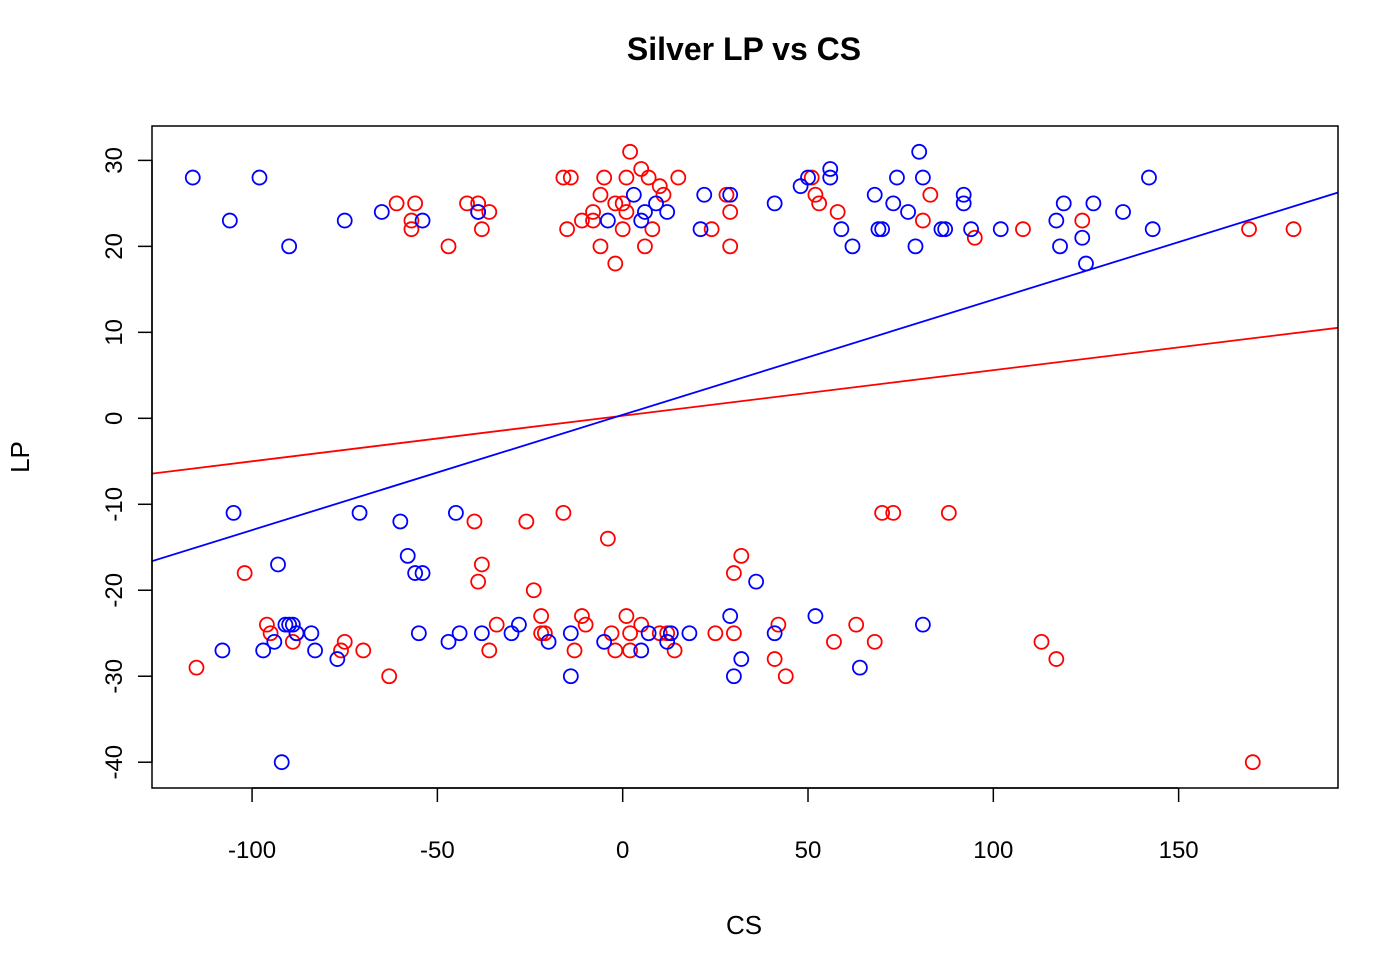 The height and width of the screenshot is (970, 1396). I want to click on chart-title: Silver LP vs CS, so click(744, 49).